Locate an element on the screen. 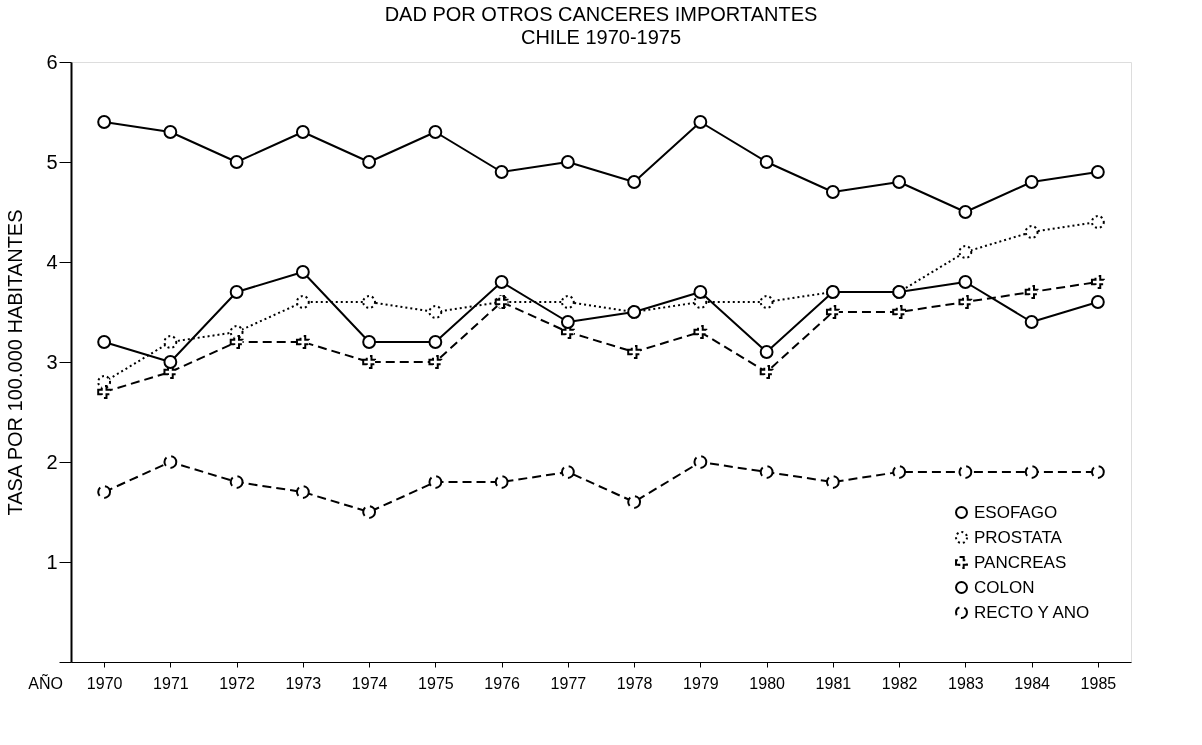  x-tick-label: 1974 is located at coordinates (369, 683).